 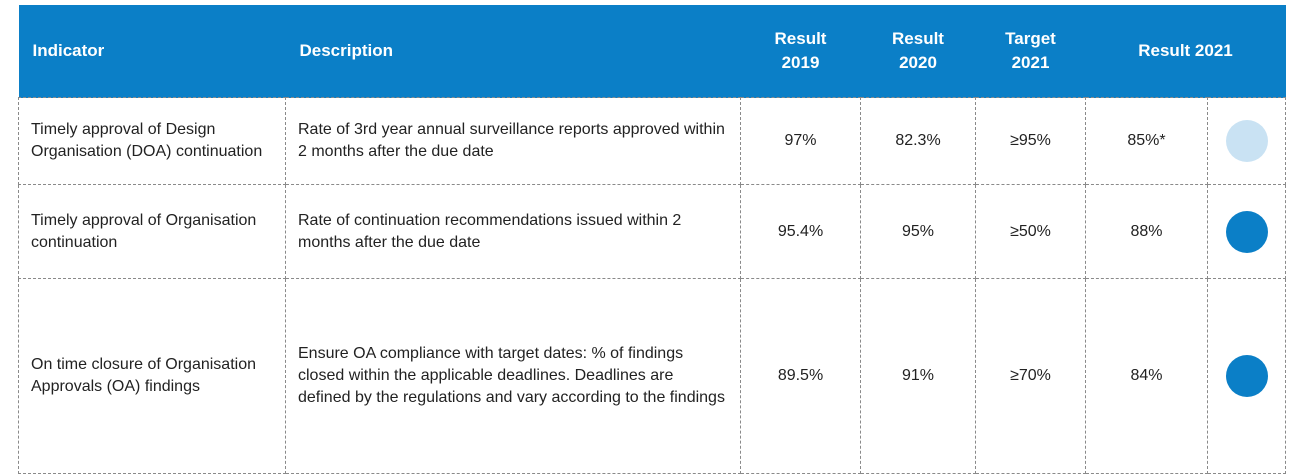 I want to click on value-cell: ≥95%, so click(x=1030, y=141).